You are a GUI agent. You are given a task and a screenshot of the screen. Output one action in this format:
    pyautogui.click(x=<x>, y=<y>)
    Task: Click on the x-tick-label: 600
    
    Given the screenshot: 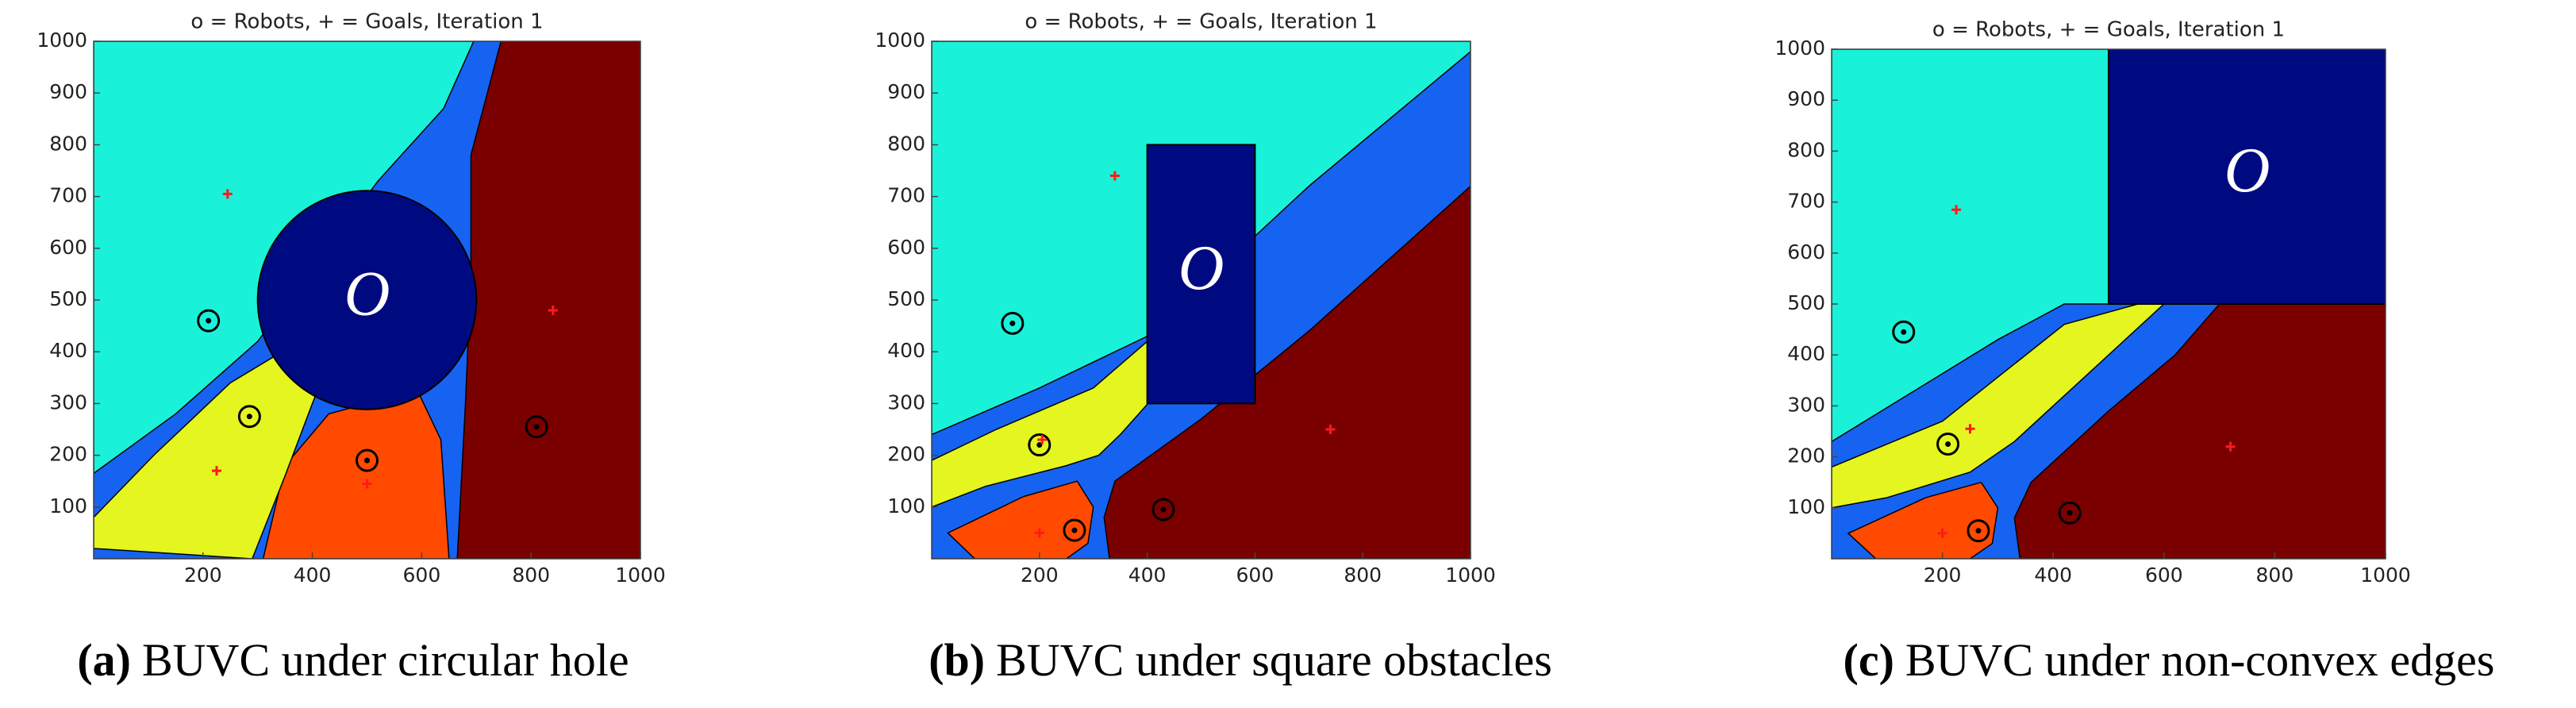 What is the action you would take?
    pyautogui.click(x=2164, y=575)
    